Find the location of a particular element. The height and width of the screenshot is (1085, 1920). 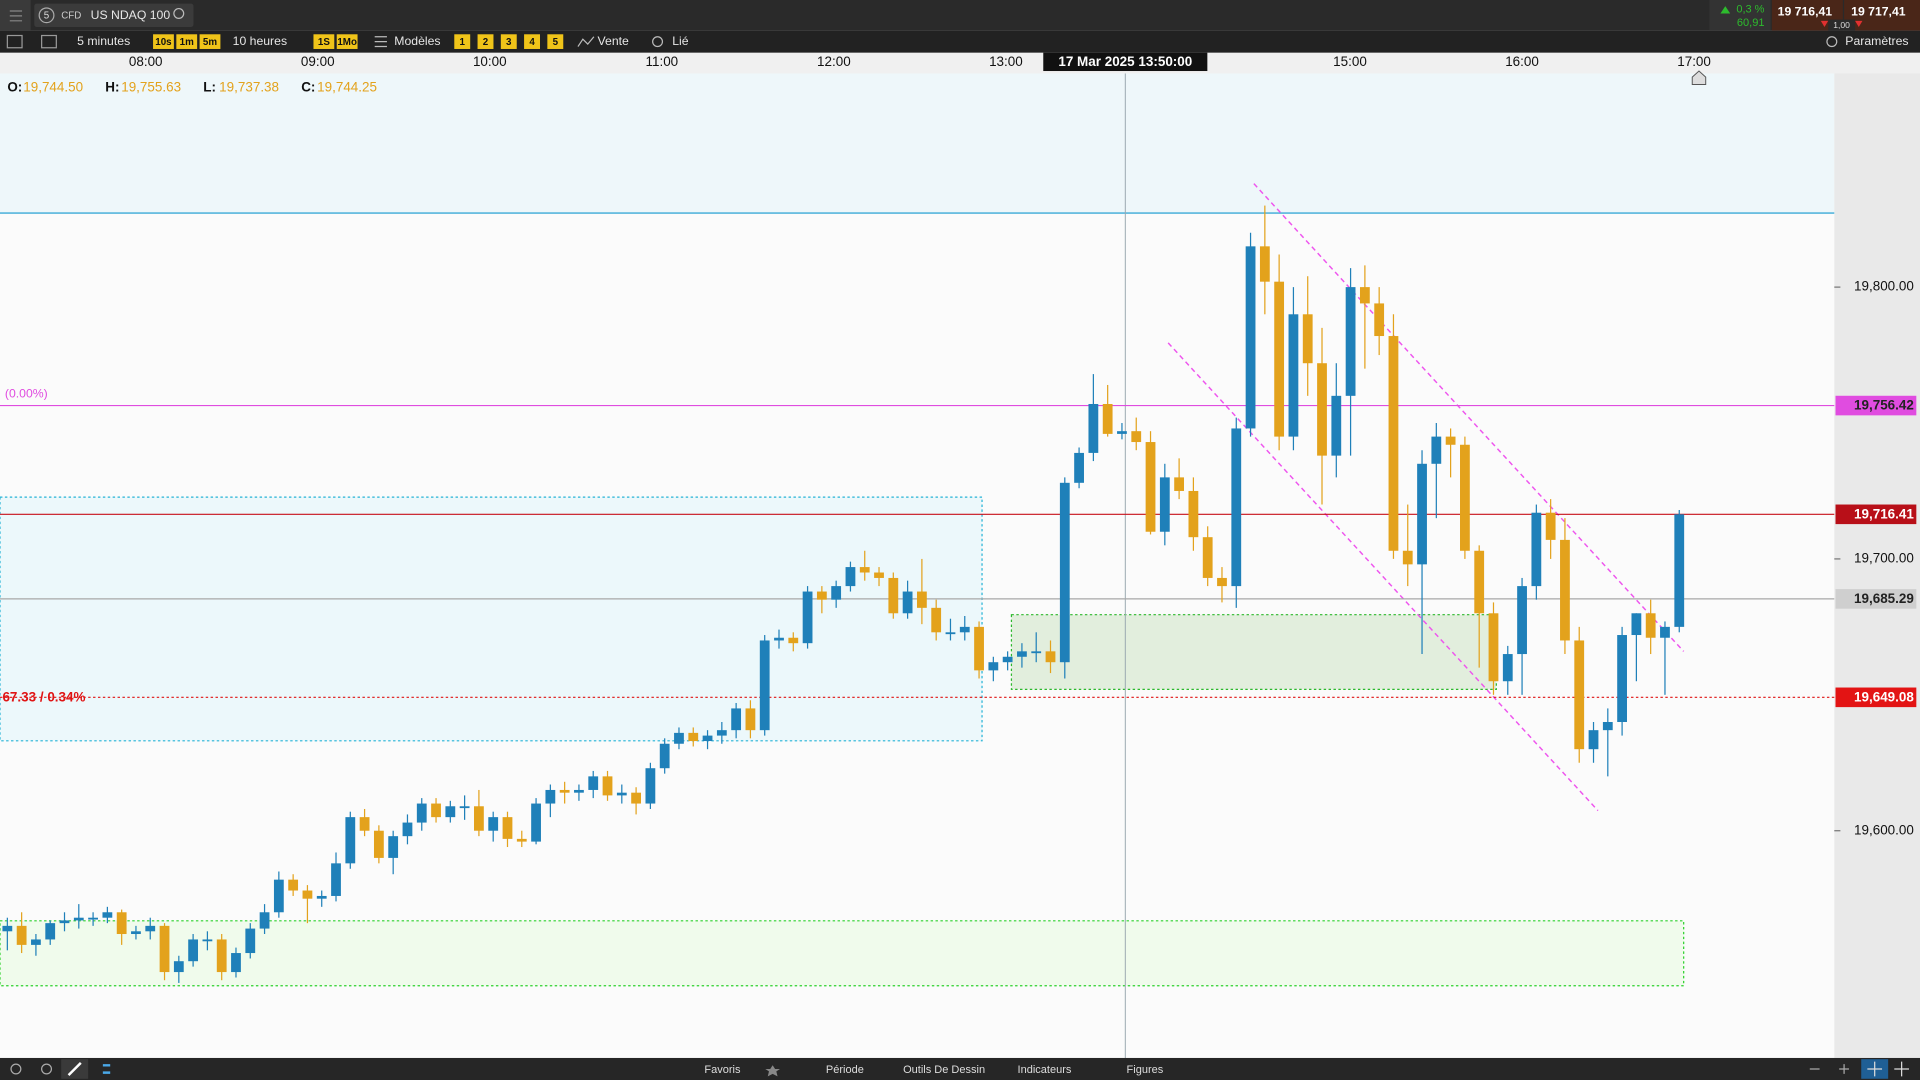

x-tick-label: 17:00 is located at coordinates (1694, 61).